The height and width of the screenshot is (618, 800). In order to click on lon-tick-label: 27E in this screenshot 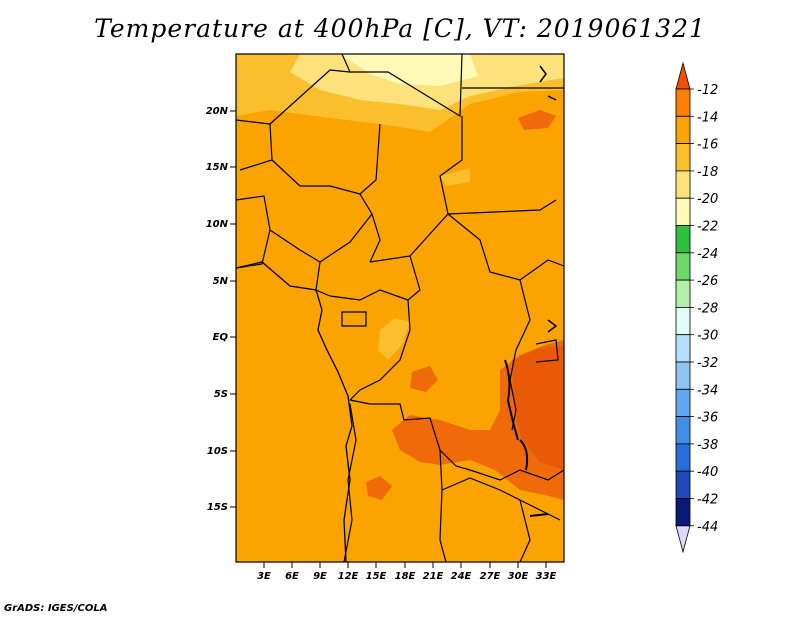, I will do `click(490, 576)`.